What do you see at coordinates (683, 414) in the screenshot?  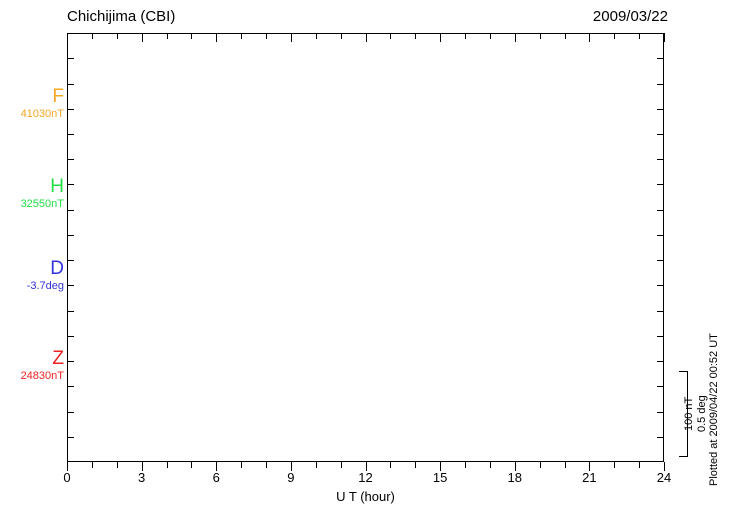 I see `scale-bar` at bounding box center [683, 414].